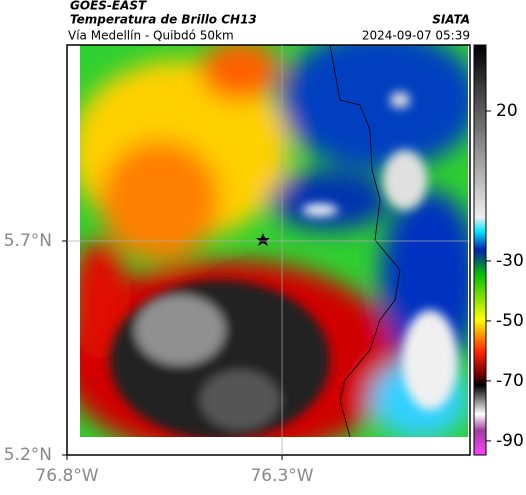  I want to click on colorbar-label: -30, so click(510, 261).